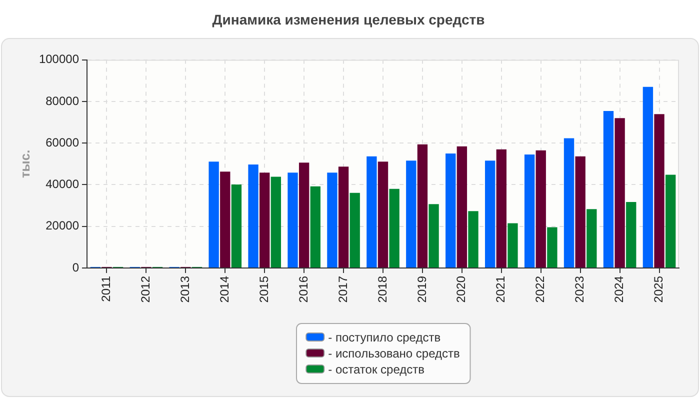 This screenshot has width=700, height=400. I want to click on x-tick-label: 2020, so click(461, 289).